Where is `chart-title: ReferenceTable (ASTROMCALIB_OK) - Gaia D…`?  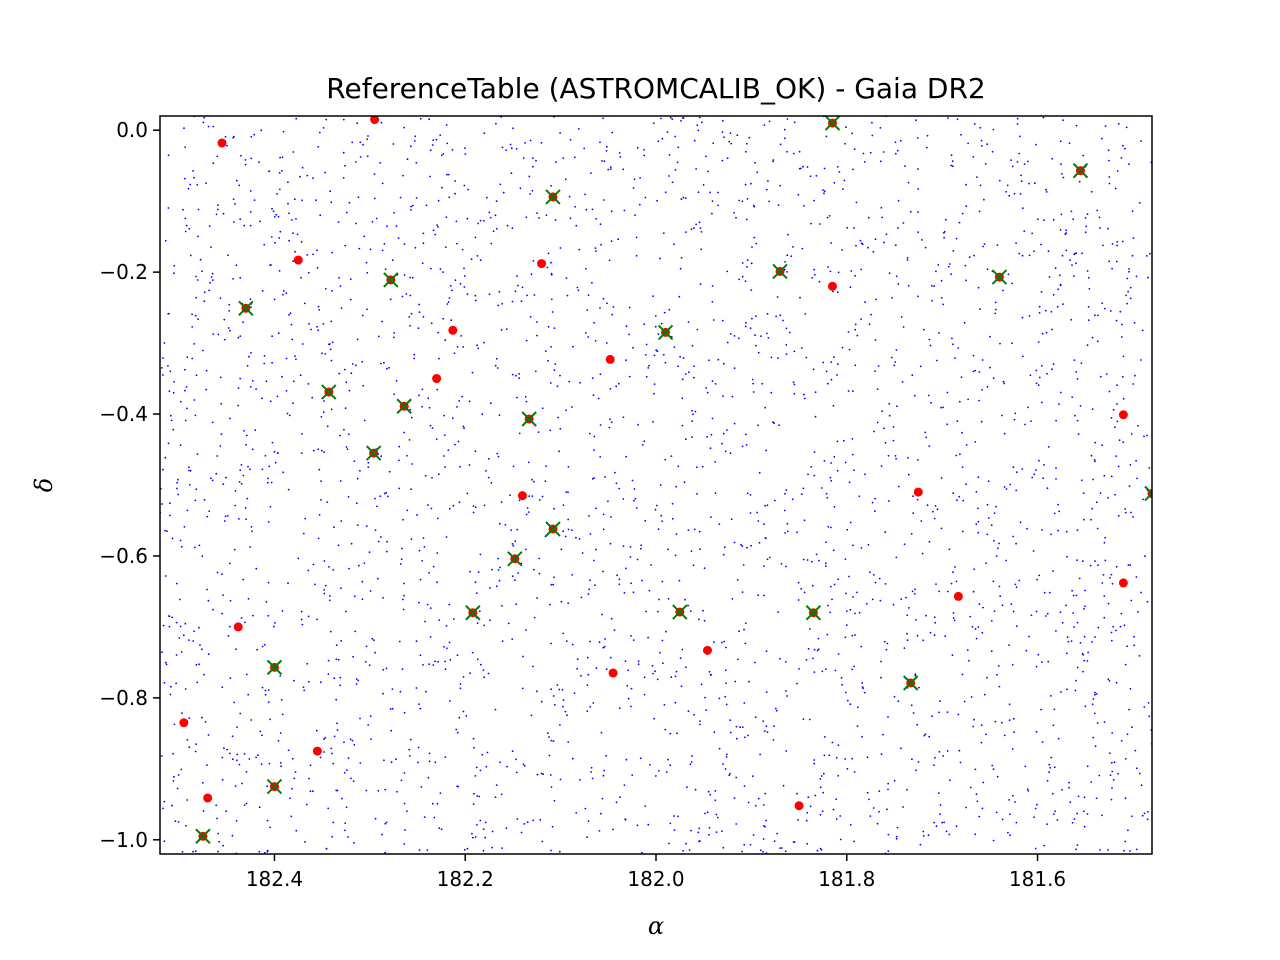 chart-title: ReferenceTable (ASTROMCALIB_OK) - Gaia D… is located at coordinates (655, 88).